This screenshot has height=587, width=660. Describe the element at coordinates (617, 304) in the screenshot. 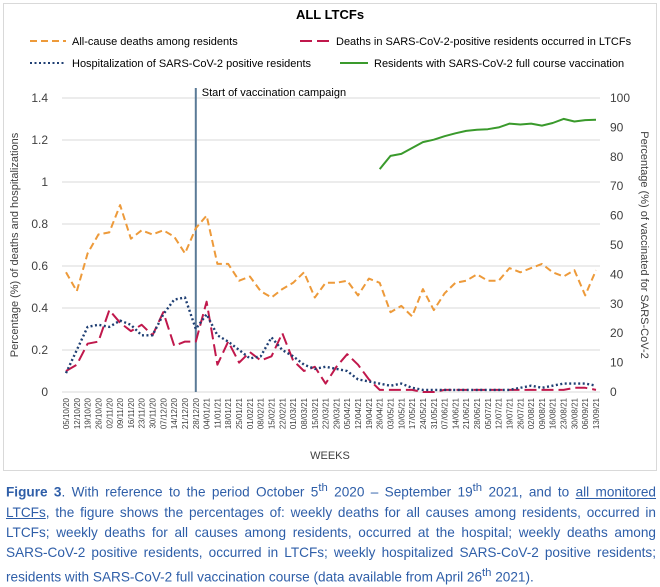

I see `y-right-tick-label: 30` at that location.